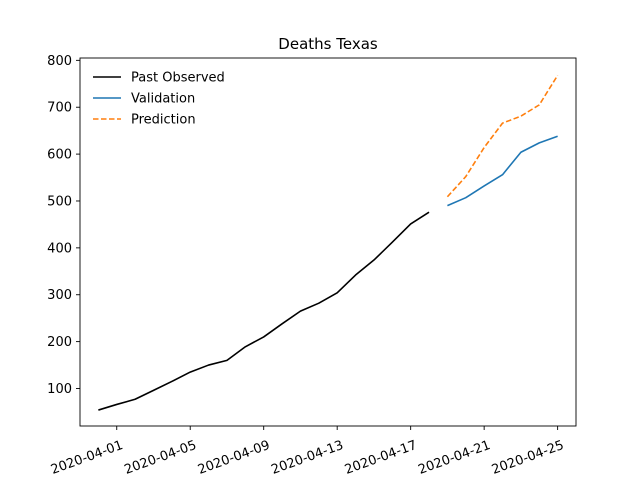 This screenshot has height=480, width=640. Describe the element at coordinates (59, 201) in the screenshot. I see `y-tick-label: 500` at that location.